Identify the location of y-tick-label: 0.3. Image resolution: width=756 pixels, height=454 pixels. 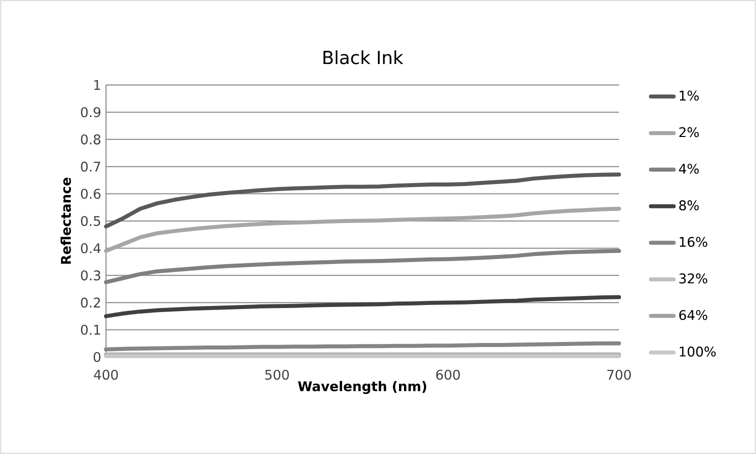
(90, 275).